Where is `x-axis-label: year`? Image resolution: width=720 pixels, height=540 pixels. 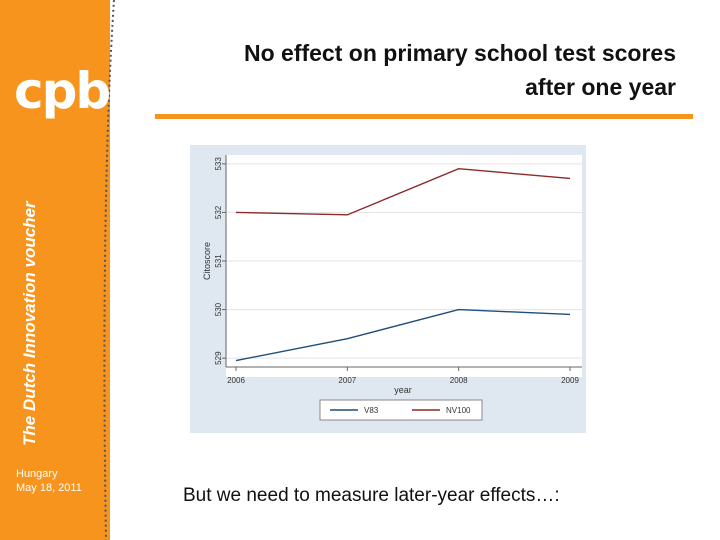 x-axis-label: year is located at coordinates (403, 390).